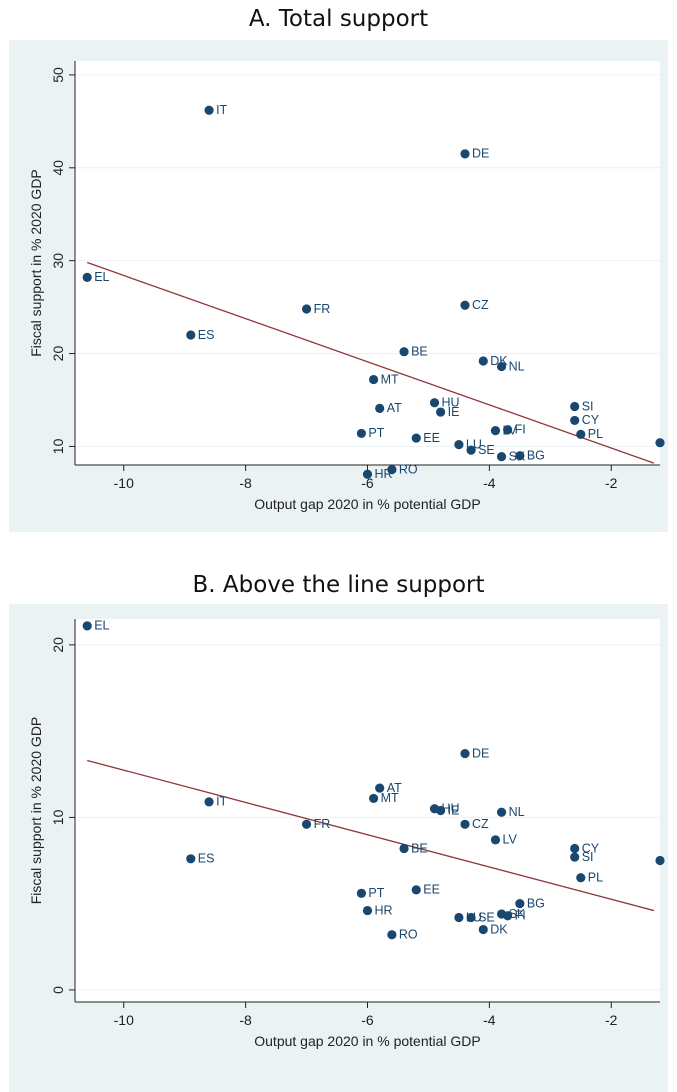 The image size is (677, 1092). What do you see at coordinates (517, 366) in the screenshot?
I see `point-label-nl: NL` at bounding box center [517, 366].